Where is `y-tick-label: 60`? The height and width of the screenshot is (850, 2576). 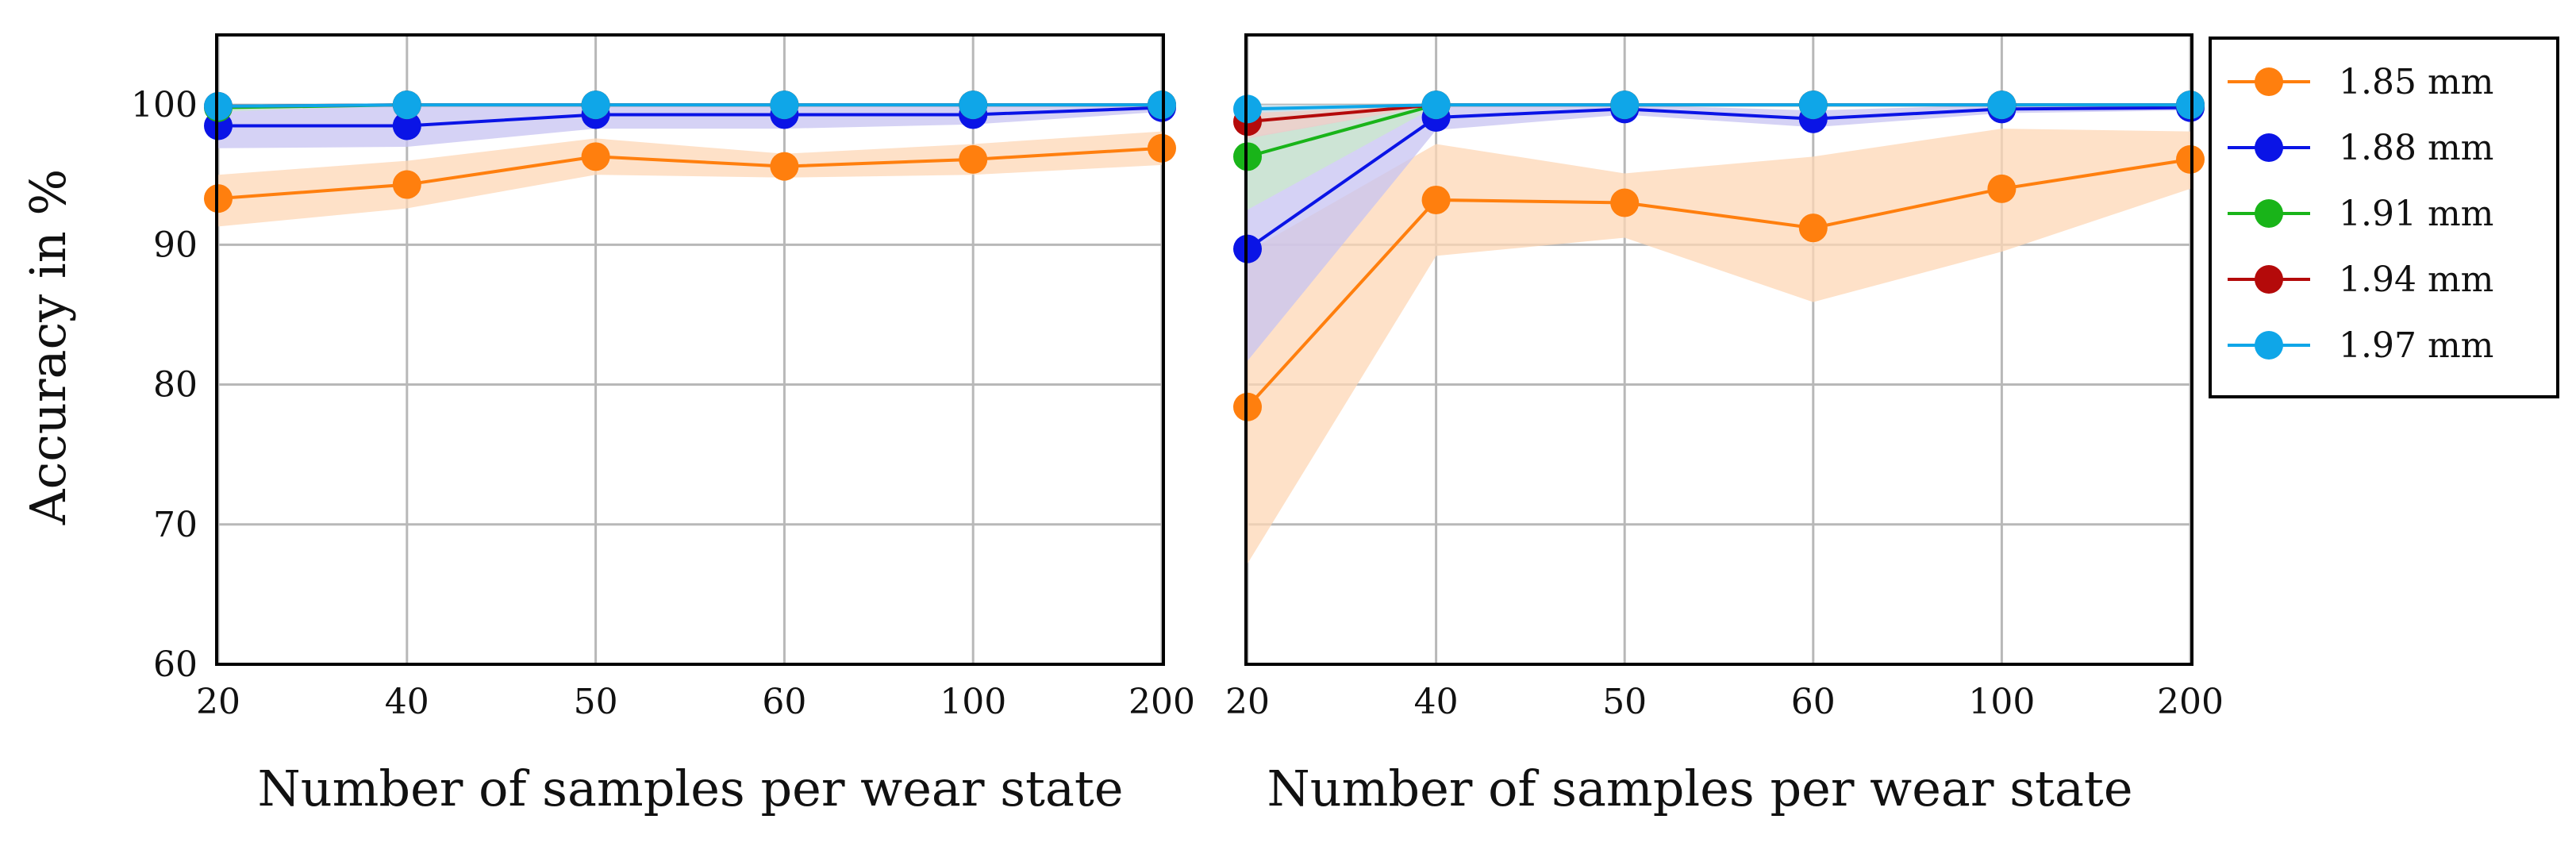 y-tick-label: 60 is located at coordinates (175, 664).